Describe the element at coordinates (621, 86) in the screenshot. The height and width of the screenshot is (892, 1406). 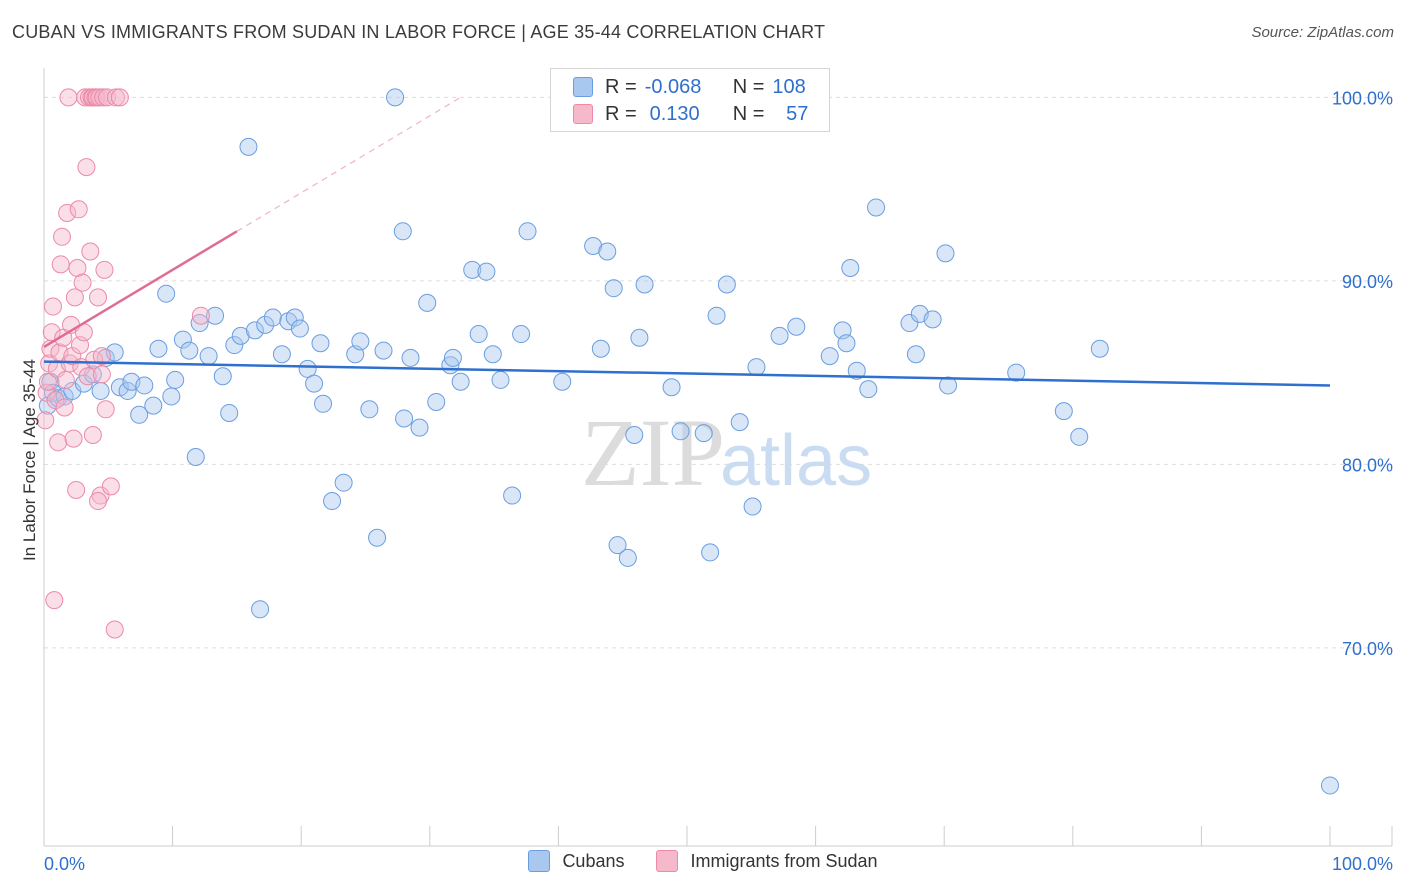
I see `r-label: R =` at that location.